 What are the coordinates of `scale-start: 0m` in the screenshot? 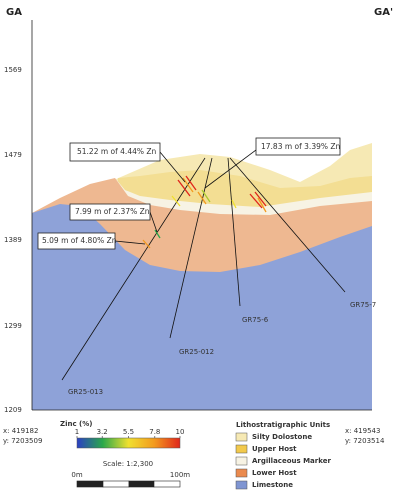 It's located at (76, 475).